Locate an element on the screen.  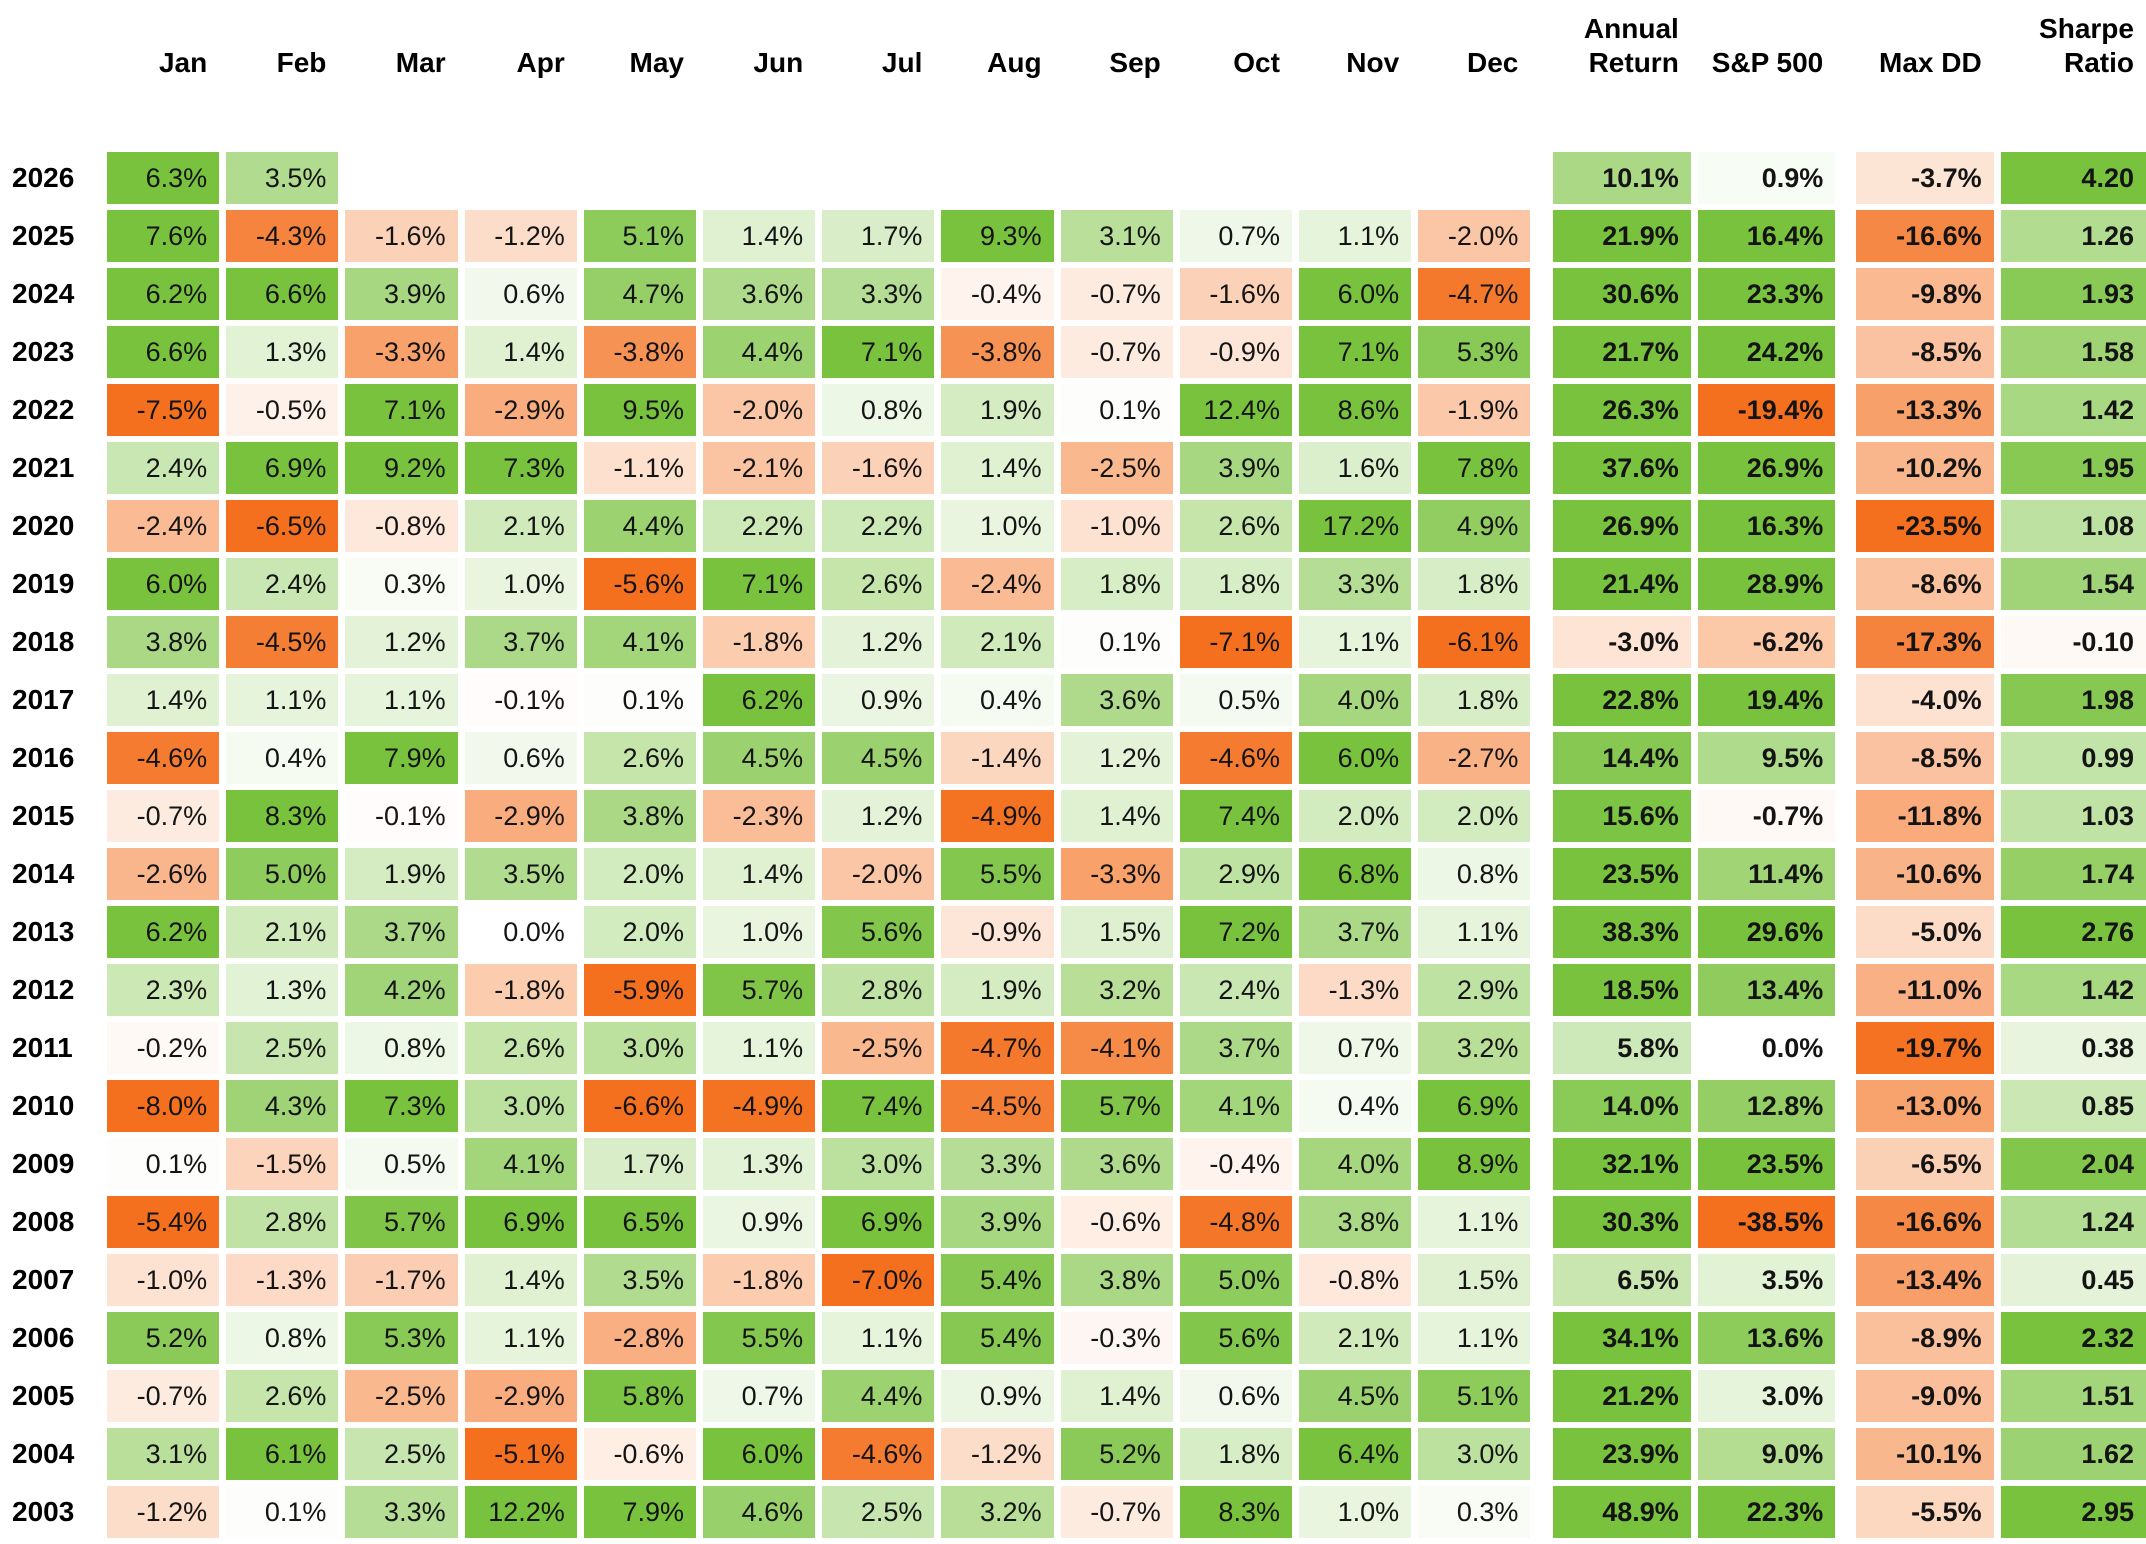
cell-2014-nov: 6.8% is located at coordinates (1355, 874).